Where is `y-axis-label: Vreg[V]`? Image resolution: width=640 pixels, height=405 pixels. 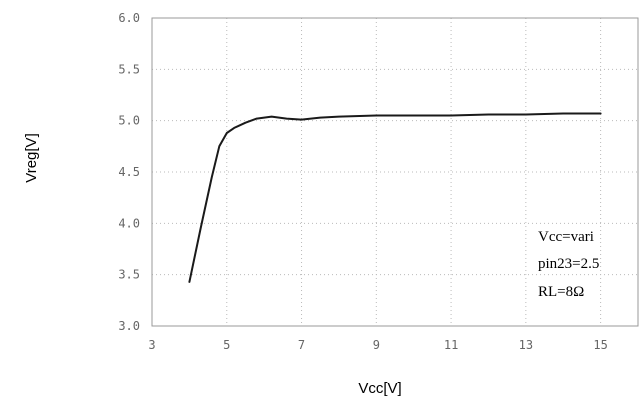 y-axis-label: Vreg[V] is located at coordinates (31, 157).